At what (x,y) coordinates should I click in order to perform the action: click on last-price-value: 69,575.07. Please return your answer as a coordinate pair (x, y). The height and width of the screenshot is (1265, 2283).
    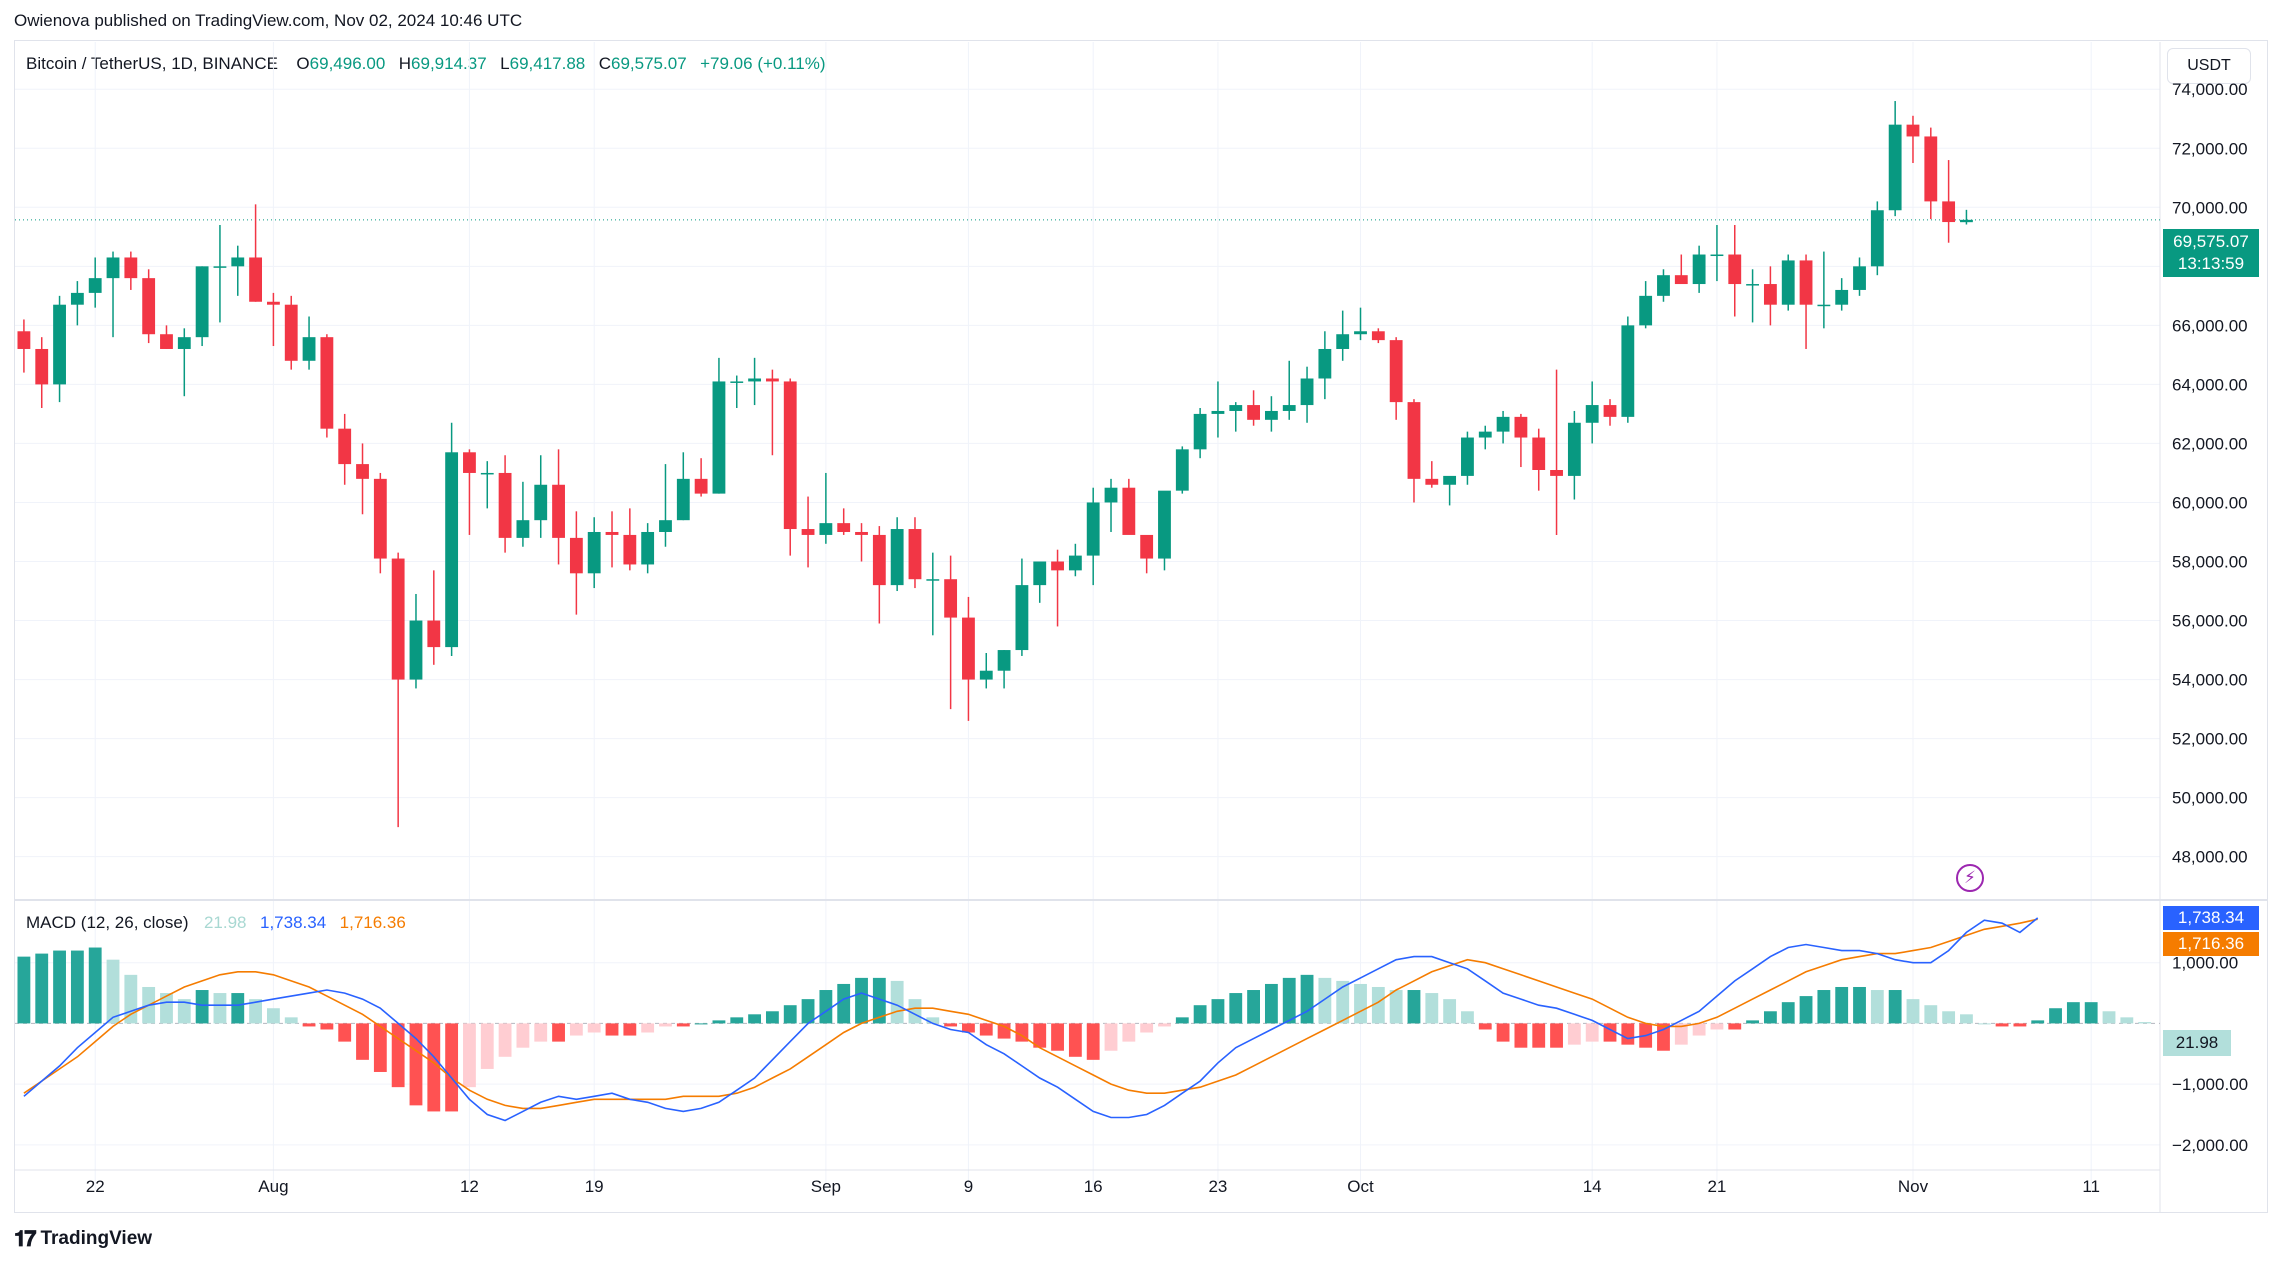
    Looking at the image, I should click on (2211, 241).